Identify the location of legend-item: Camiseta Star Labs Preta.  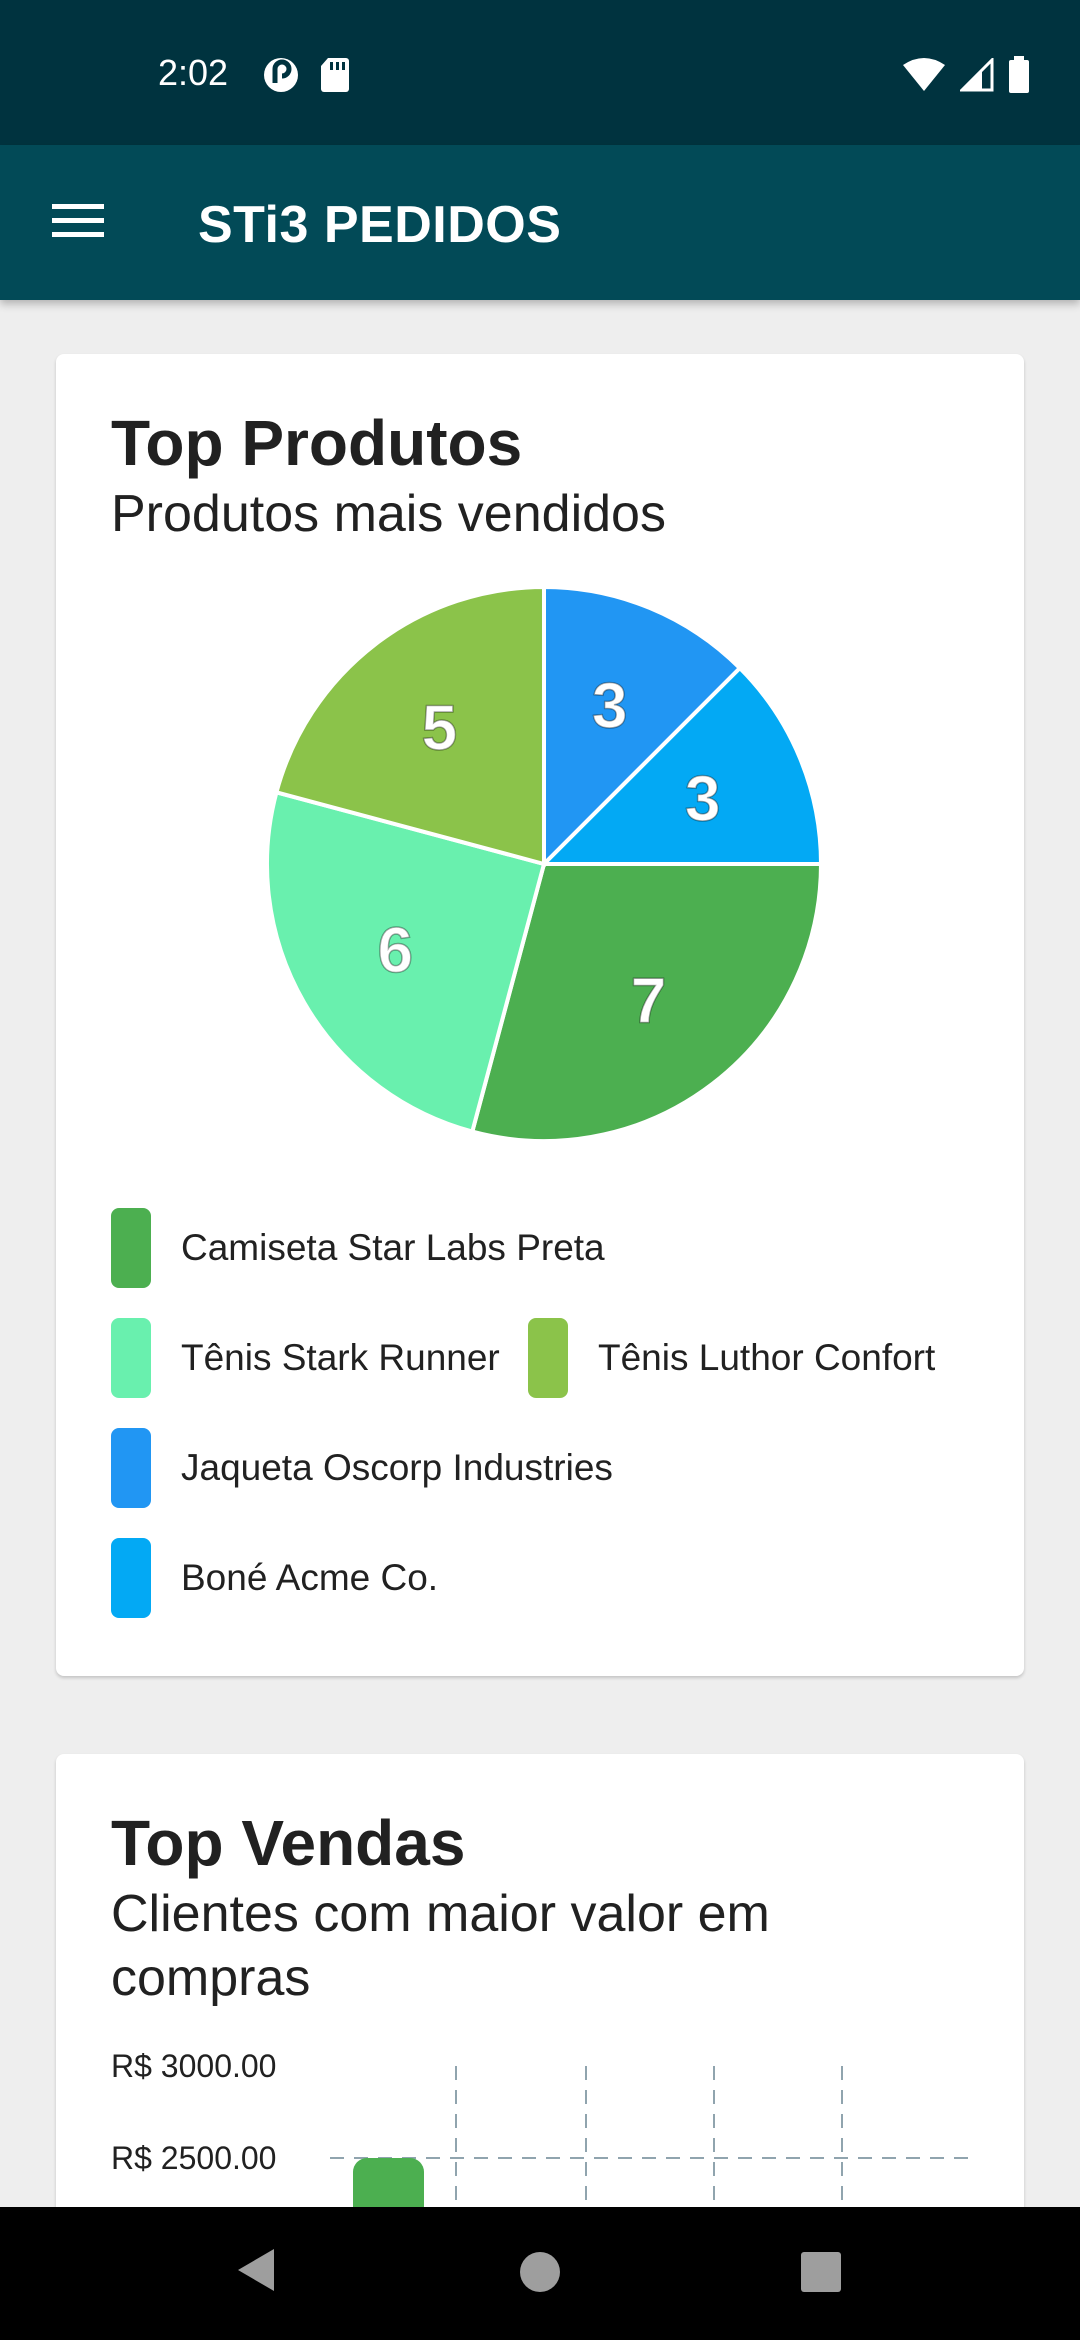
(358, 1248).